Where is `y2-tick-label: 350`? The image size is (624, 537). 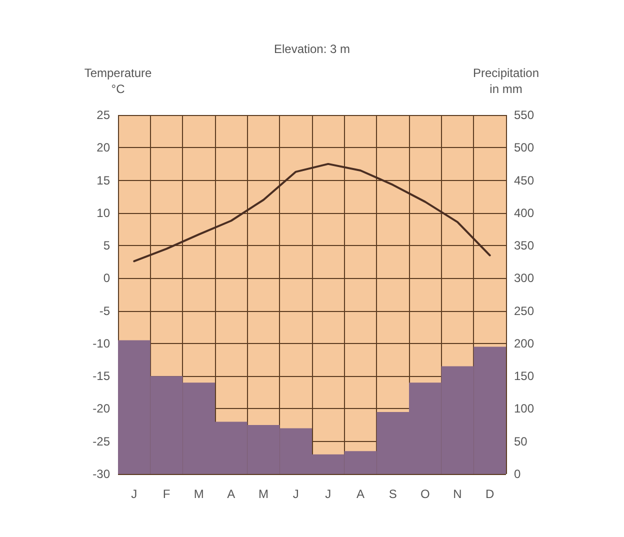
y2-tick-label: 350 is located at coordinates (524, 245).